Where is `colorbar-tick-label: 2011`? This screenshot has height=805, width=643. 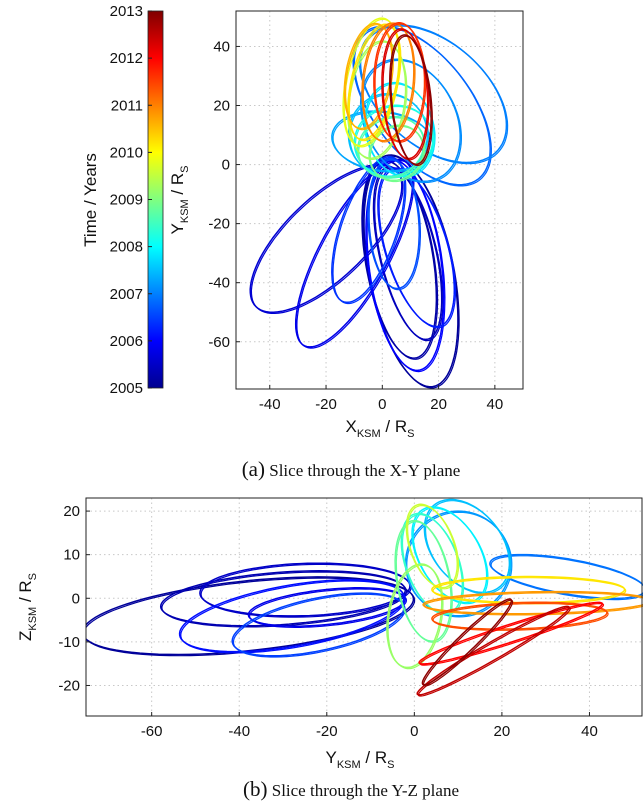 colorbar-tick-label: 2011 is located at coordinates (127, 105).